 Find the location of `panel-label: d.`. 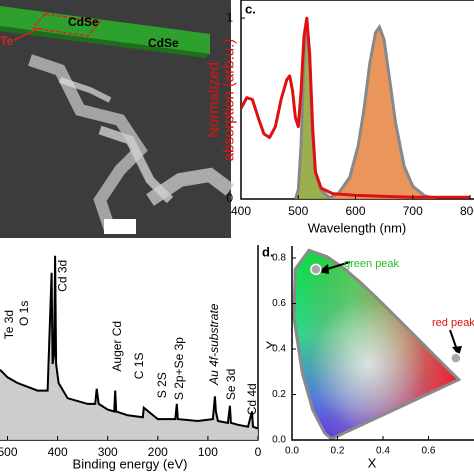

panel-label: d. is located at coordinates (268, 251).